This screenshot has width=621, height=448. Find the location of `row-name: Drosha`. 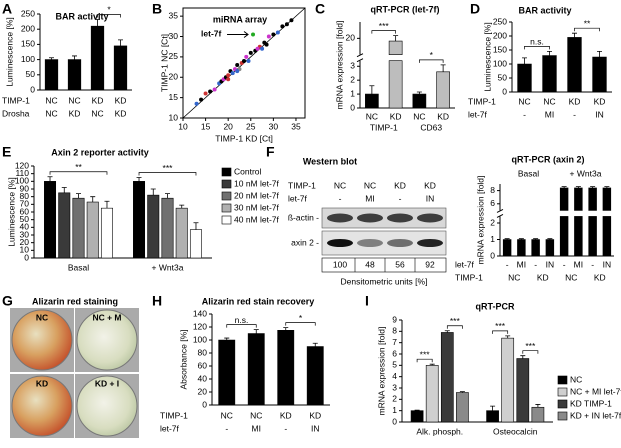

row-name: Drosha is located at coordinates (16, 113).